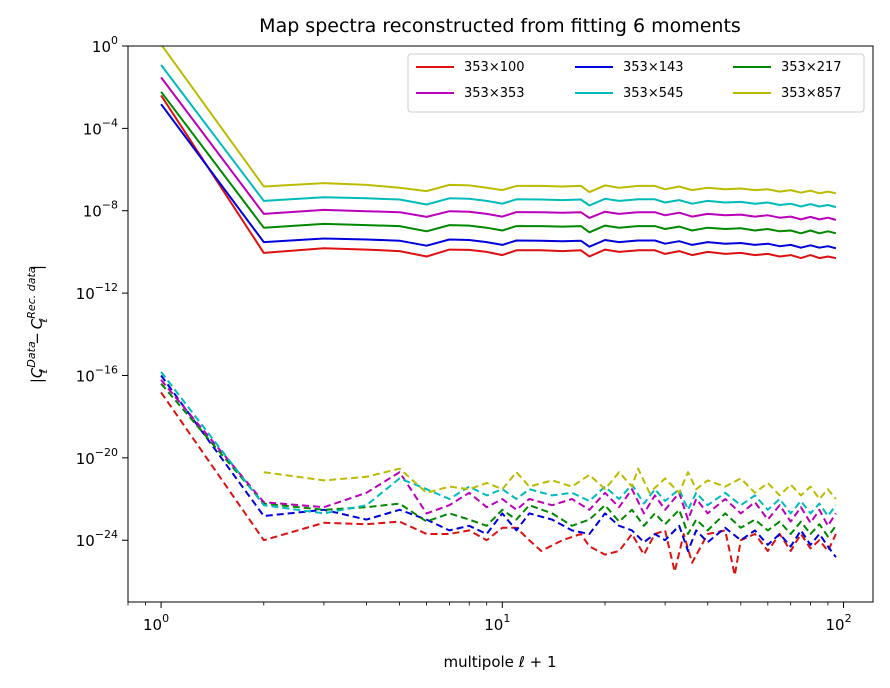 This screenshot has width=890, height=688. I want to click on legend-box, so click(636, 83).